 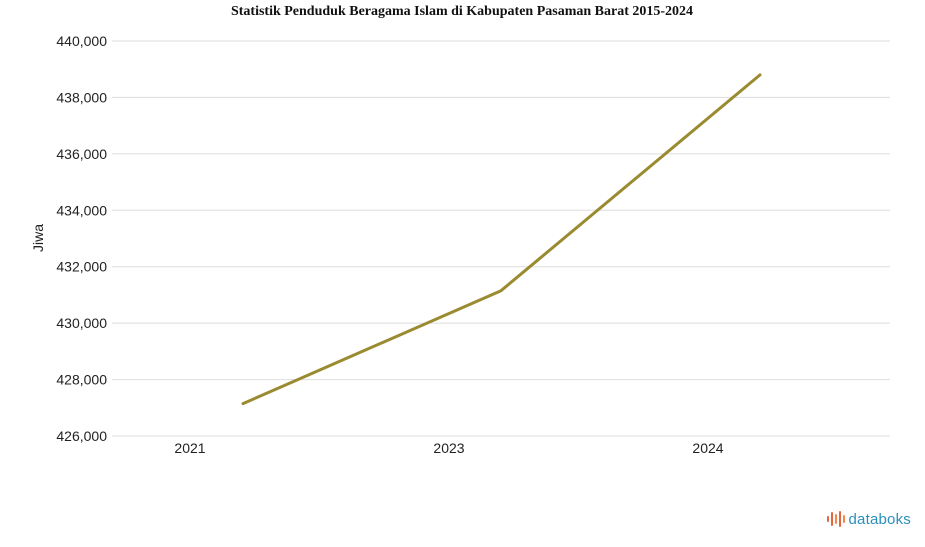 What do you see at coordinates (81, 323) in the screenshot?
I see `y-tick-label: 430,000` at bounding box center [81, 323].